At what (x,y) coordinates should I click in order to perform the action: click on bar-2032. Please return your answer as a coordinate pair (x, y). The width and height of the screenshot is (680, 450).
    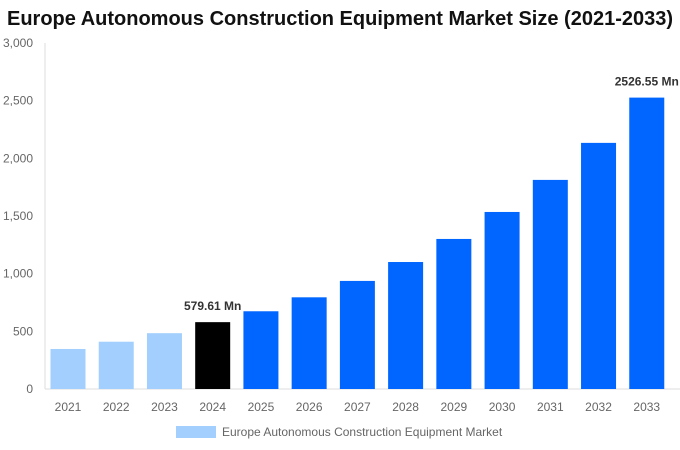
    Looking at the image, I should click on (599, 265).